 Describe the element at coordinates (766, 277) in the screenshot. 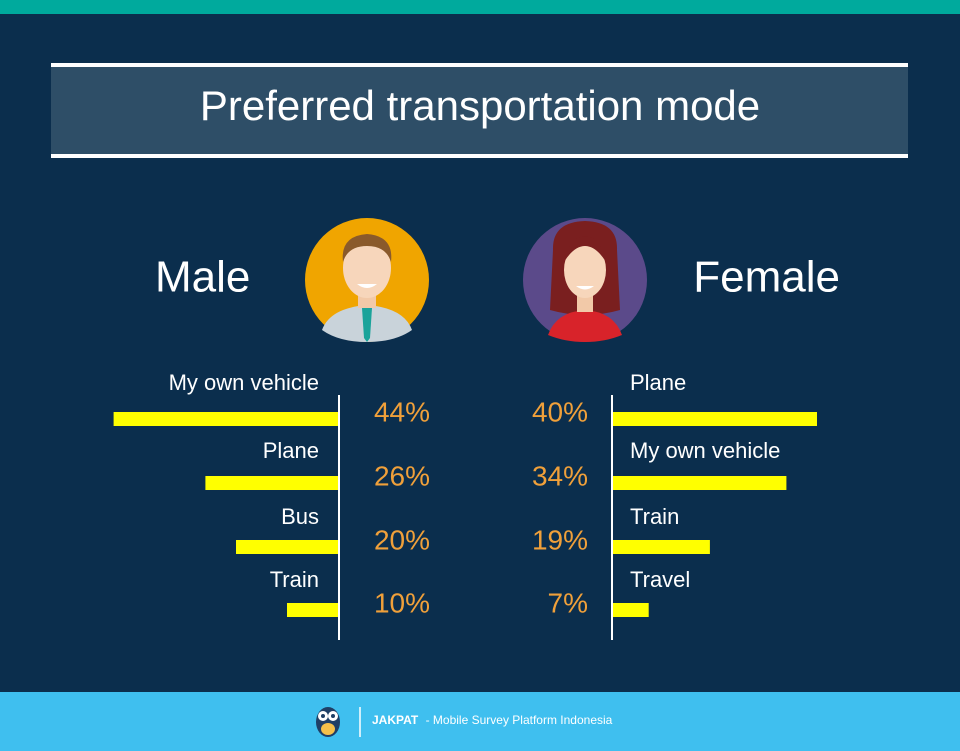

I see `panel-title: Female` at that location.